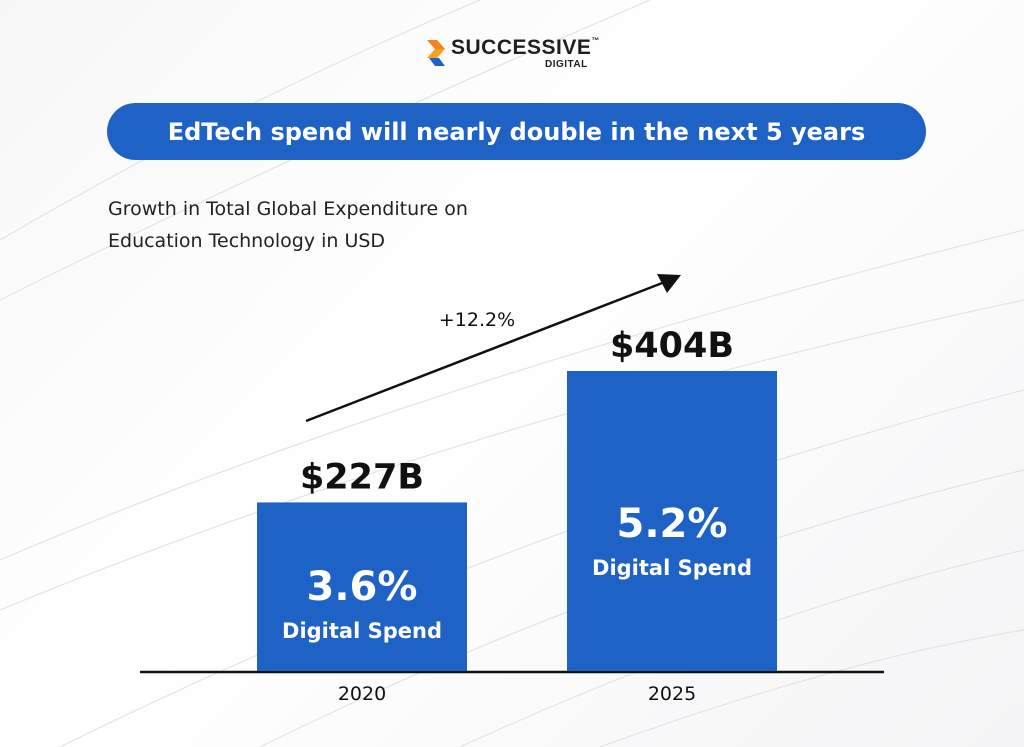 Image resolution: width=1024 pixels, height=747 pixels. What do you see at coordinates (669, 283) in the screenshot?
I see `growth-arrow-head` at bounding box center [669, 283].